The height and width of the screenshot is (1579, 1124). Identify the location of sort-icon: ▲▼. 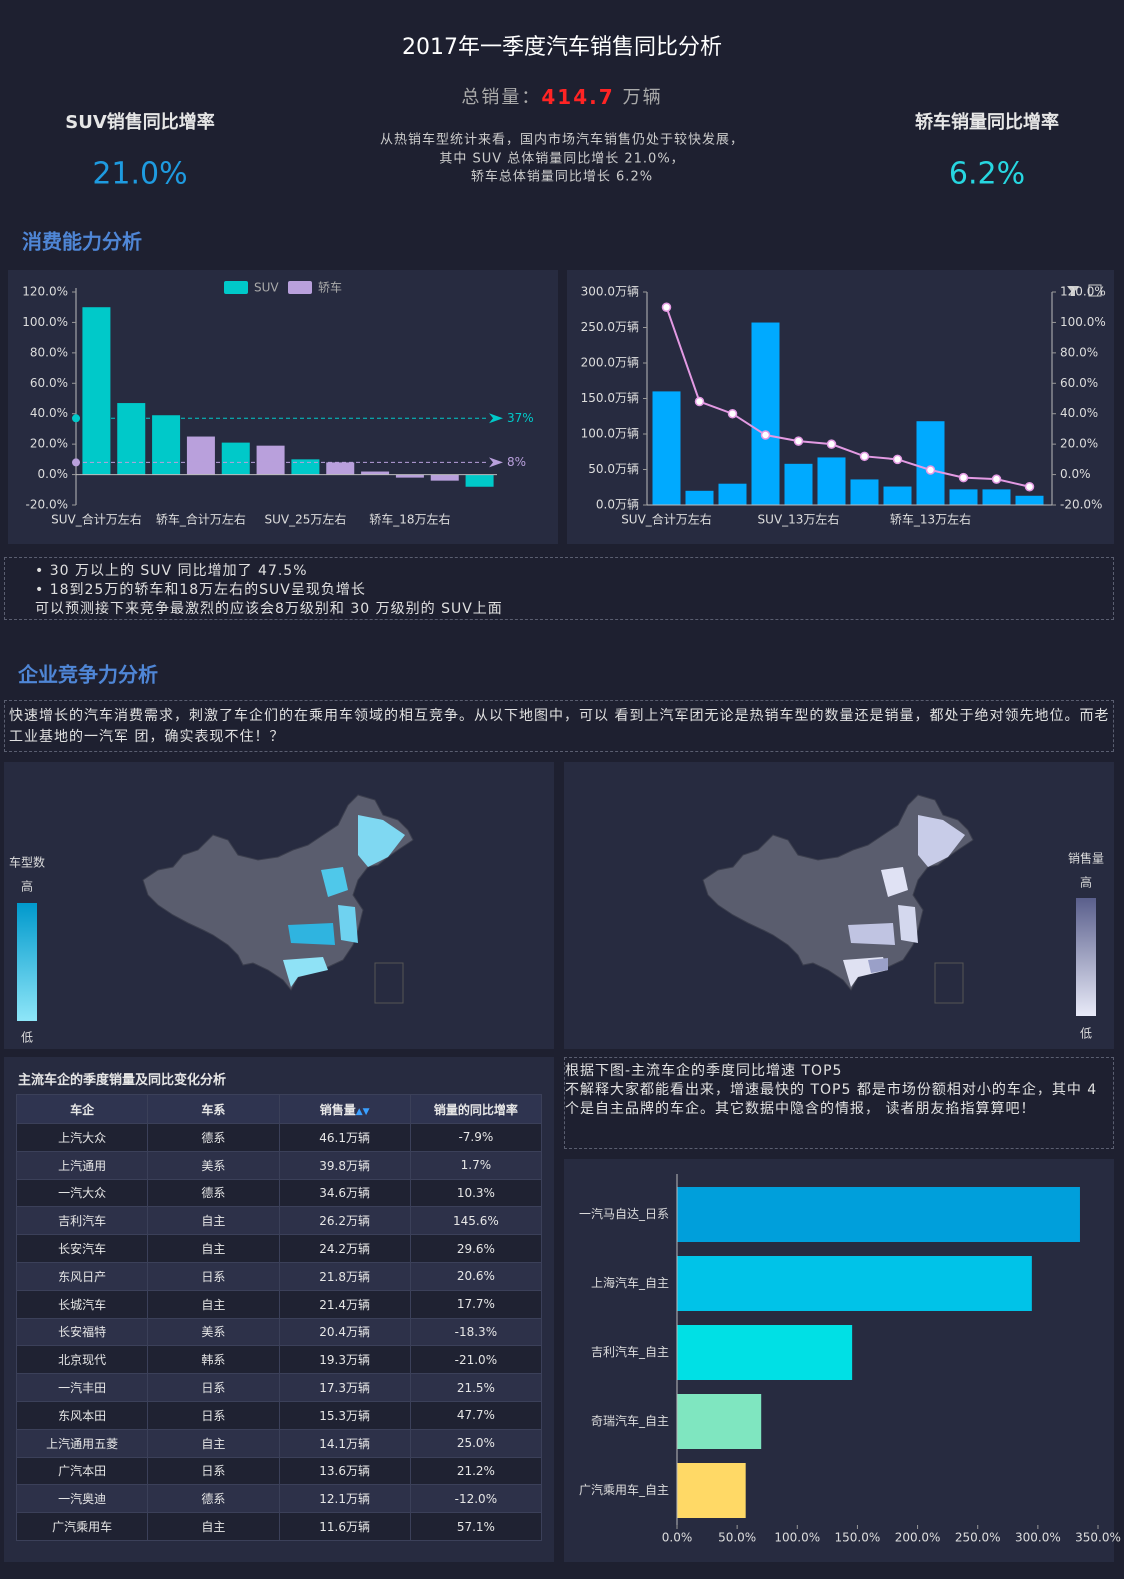
(362, 1111).